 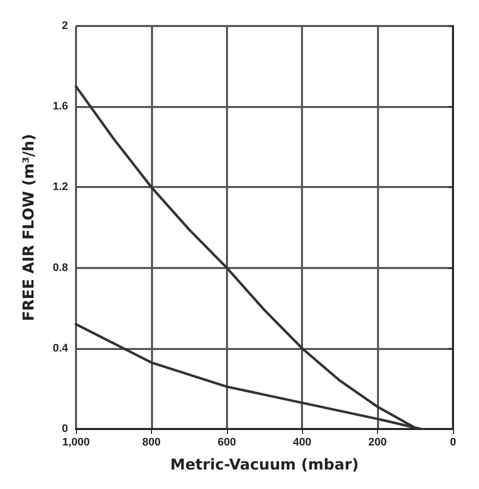 What do you see at coordinates (227, 442) in the screenshot?
I see `x-tick-label: 600` at bounding box center [227, 442].